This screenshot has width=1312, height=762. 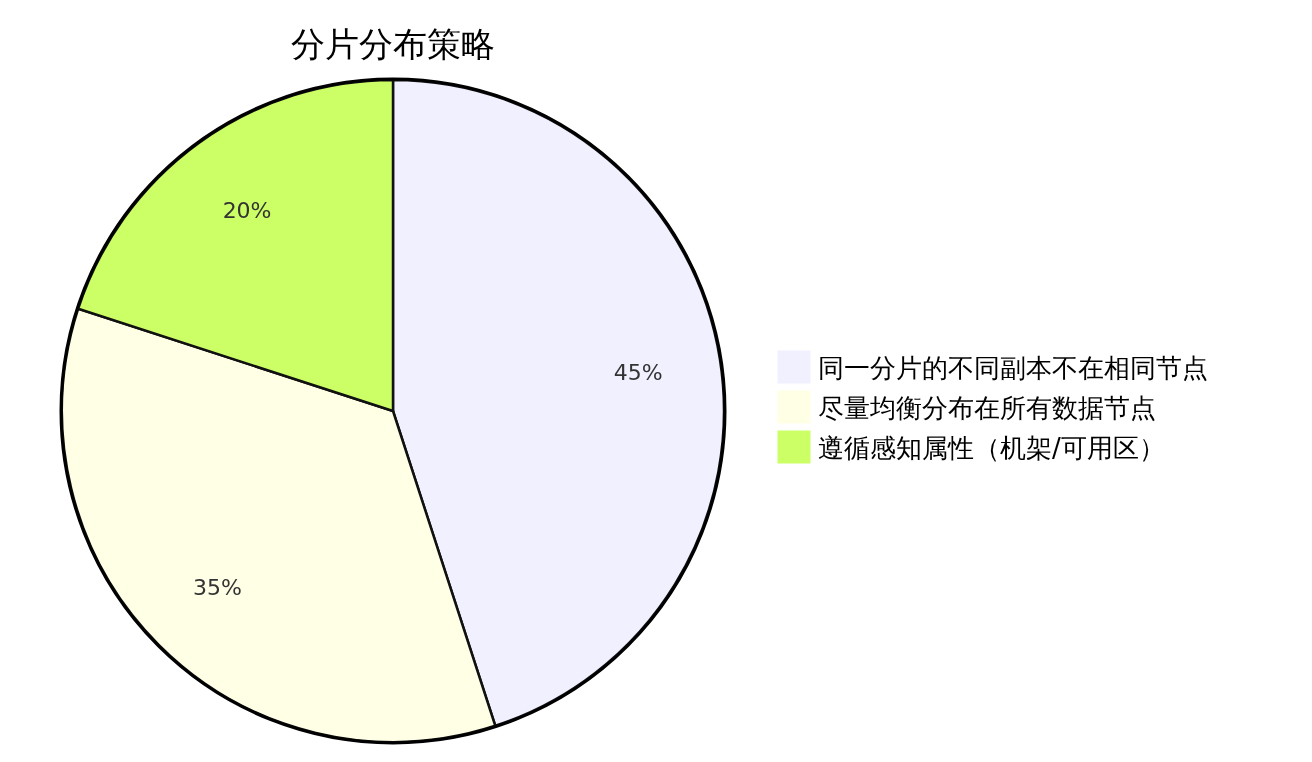 I want to click on data-label: 20%, so click(x=247, y=211).